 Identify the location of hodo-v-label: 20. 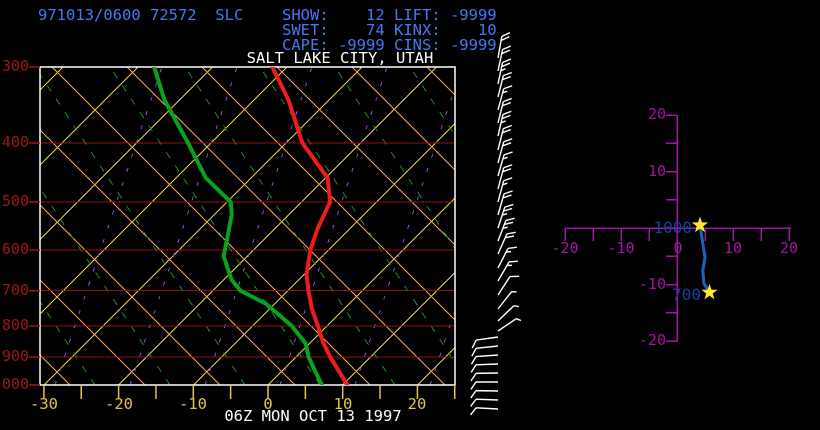
(656, 114).